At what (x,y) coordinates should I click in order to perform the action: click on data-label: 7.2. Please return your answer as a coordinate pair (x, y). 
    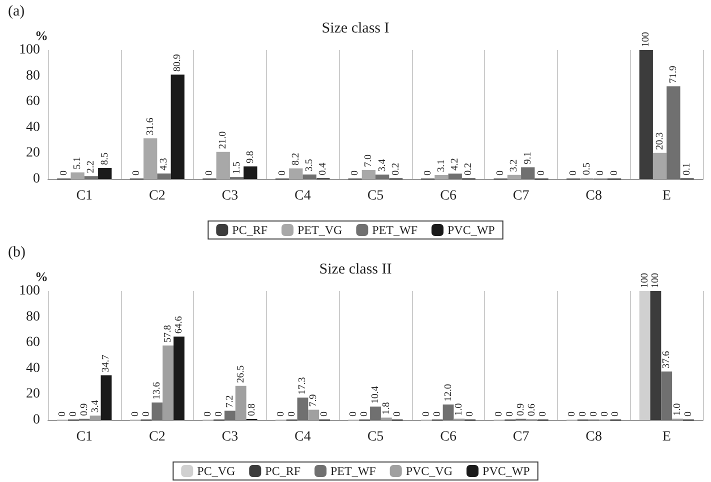
    Looking at the image, I should click on (230, 401).